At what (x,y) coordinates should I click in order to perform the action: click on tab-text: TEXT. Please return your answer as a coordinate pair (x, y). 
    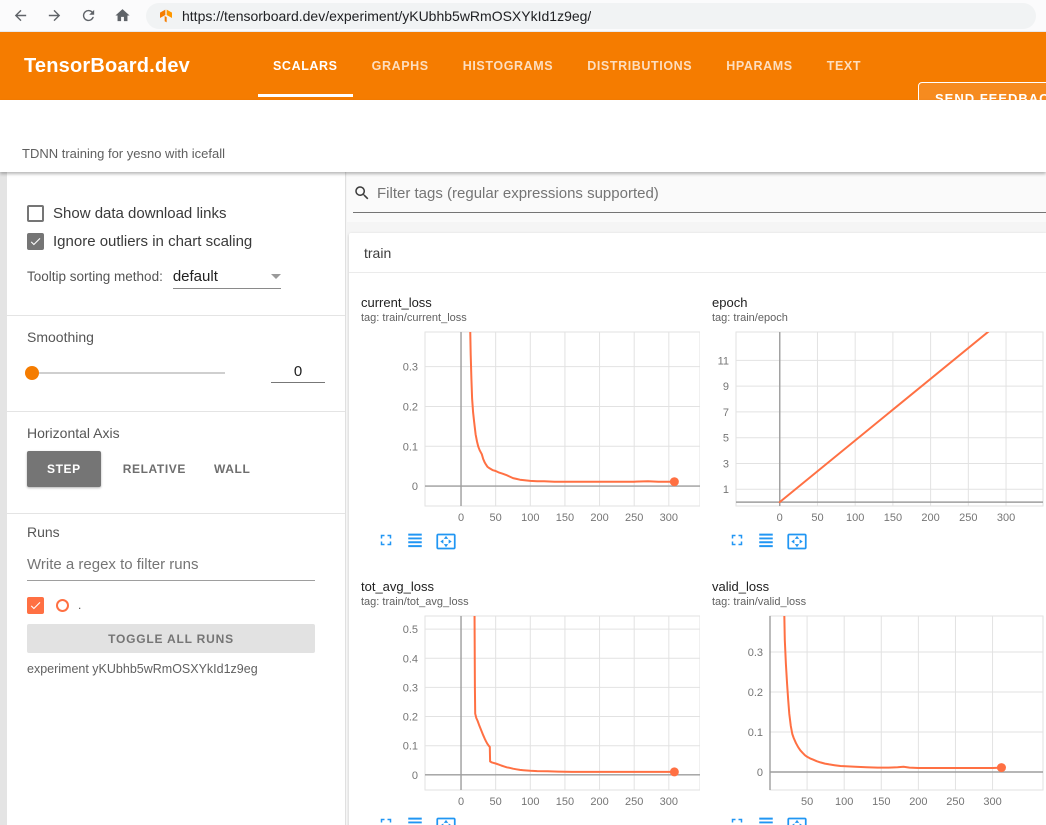
    Looking at the image, I should click on (844, 66).